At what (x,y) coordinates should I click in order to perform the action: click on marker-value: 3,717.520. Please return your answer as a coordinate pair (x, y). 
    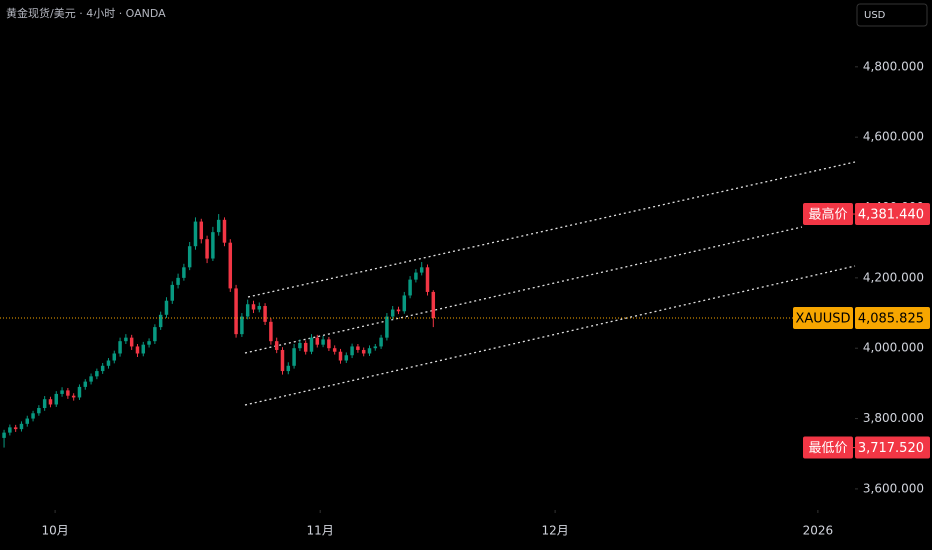
    Looking at the image, I should click on (891, 448).